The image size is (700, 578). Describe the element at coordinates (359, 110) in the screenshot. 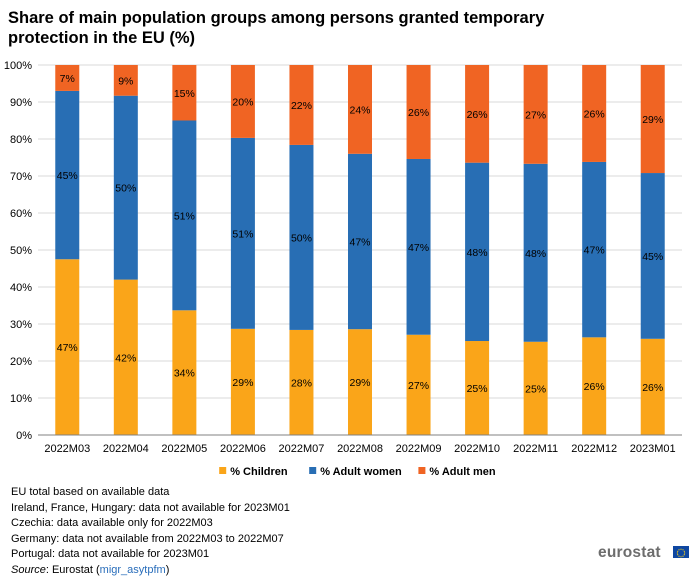

I see `data-label: 24%` at that location.